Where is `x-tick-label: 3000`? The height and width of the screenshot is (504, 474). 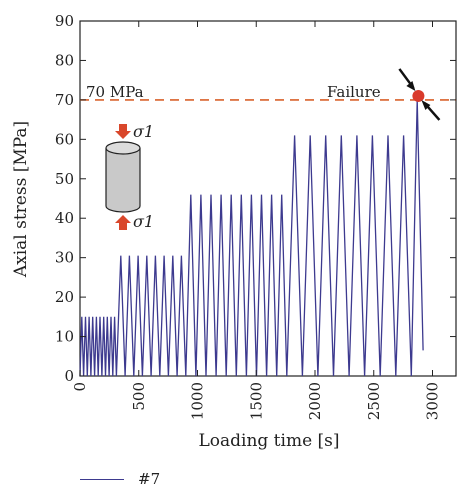
x-tick-label: 3000 is located at coordinates (433, 401).